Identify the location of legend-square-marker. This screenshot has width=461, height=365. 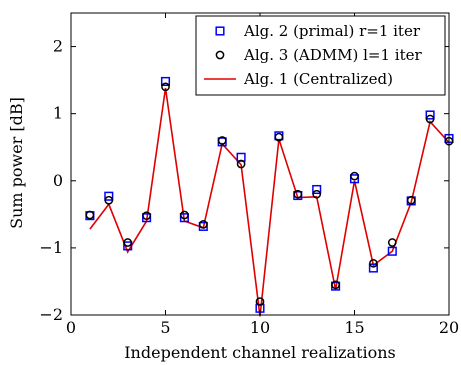
(220, 31).